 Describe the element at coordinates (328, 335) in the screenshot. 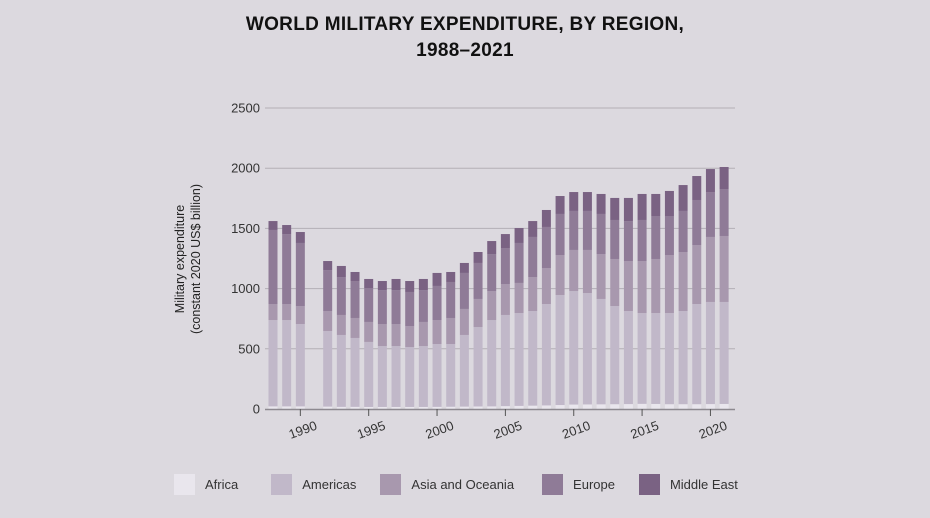

I see `bar-1992` at that location.